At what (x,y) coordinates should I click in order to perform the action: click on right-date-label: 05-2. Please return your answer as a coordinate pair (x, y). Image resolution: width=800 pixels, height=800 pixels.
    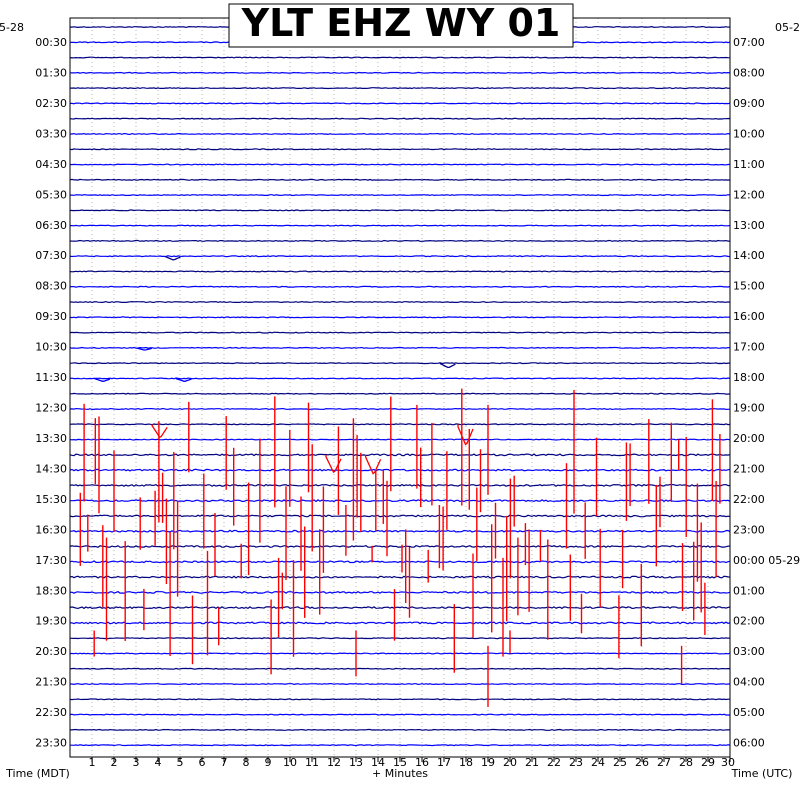
    Looking at the image, I should click on (787, 27).